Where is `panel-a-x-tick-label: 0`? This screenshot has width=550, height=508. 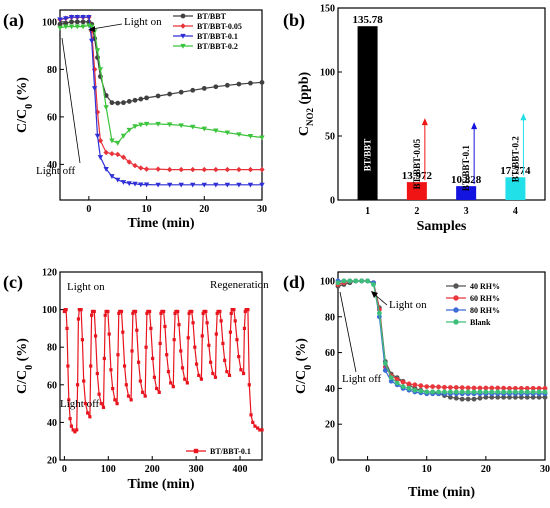 panel-a-x-tick-label: 0 is located at coordinates (88, 209).